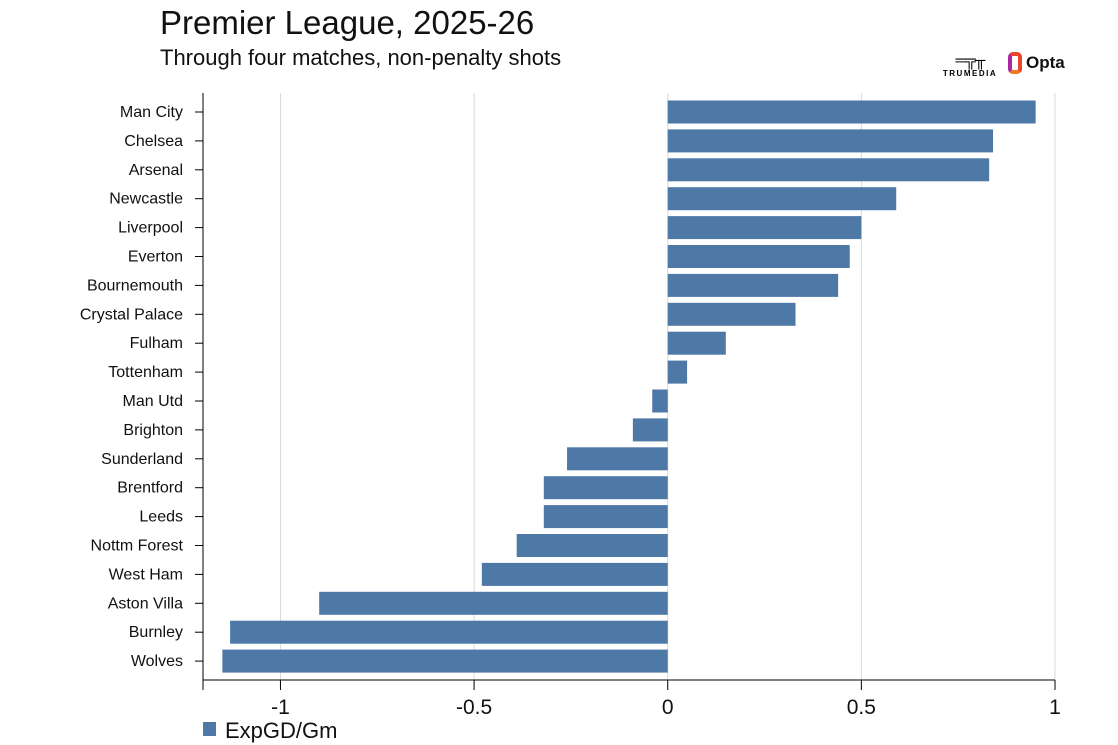  Describe the element at coordinates (156, 632) in the screenshot. I see `y-tick-label: Burnley` at that location.